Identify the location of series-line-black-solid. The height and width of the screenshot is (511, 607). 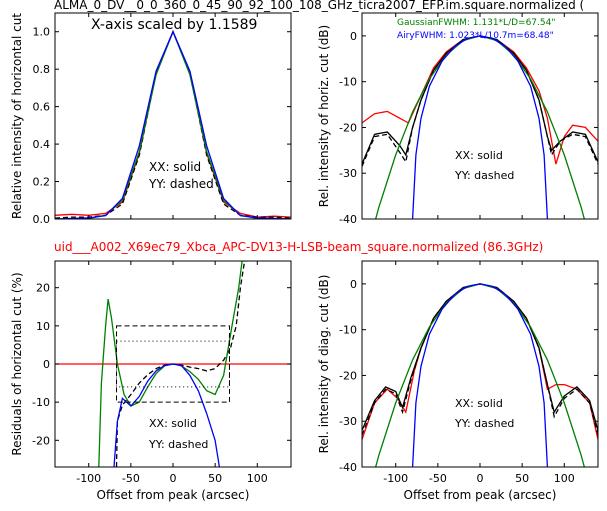
(480, 100).